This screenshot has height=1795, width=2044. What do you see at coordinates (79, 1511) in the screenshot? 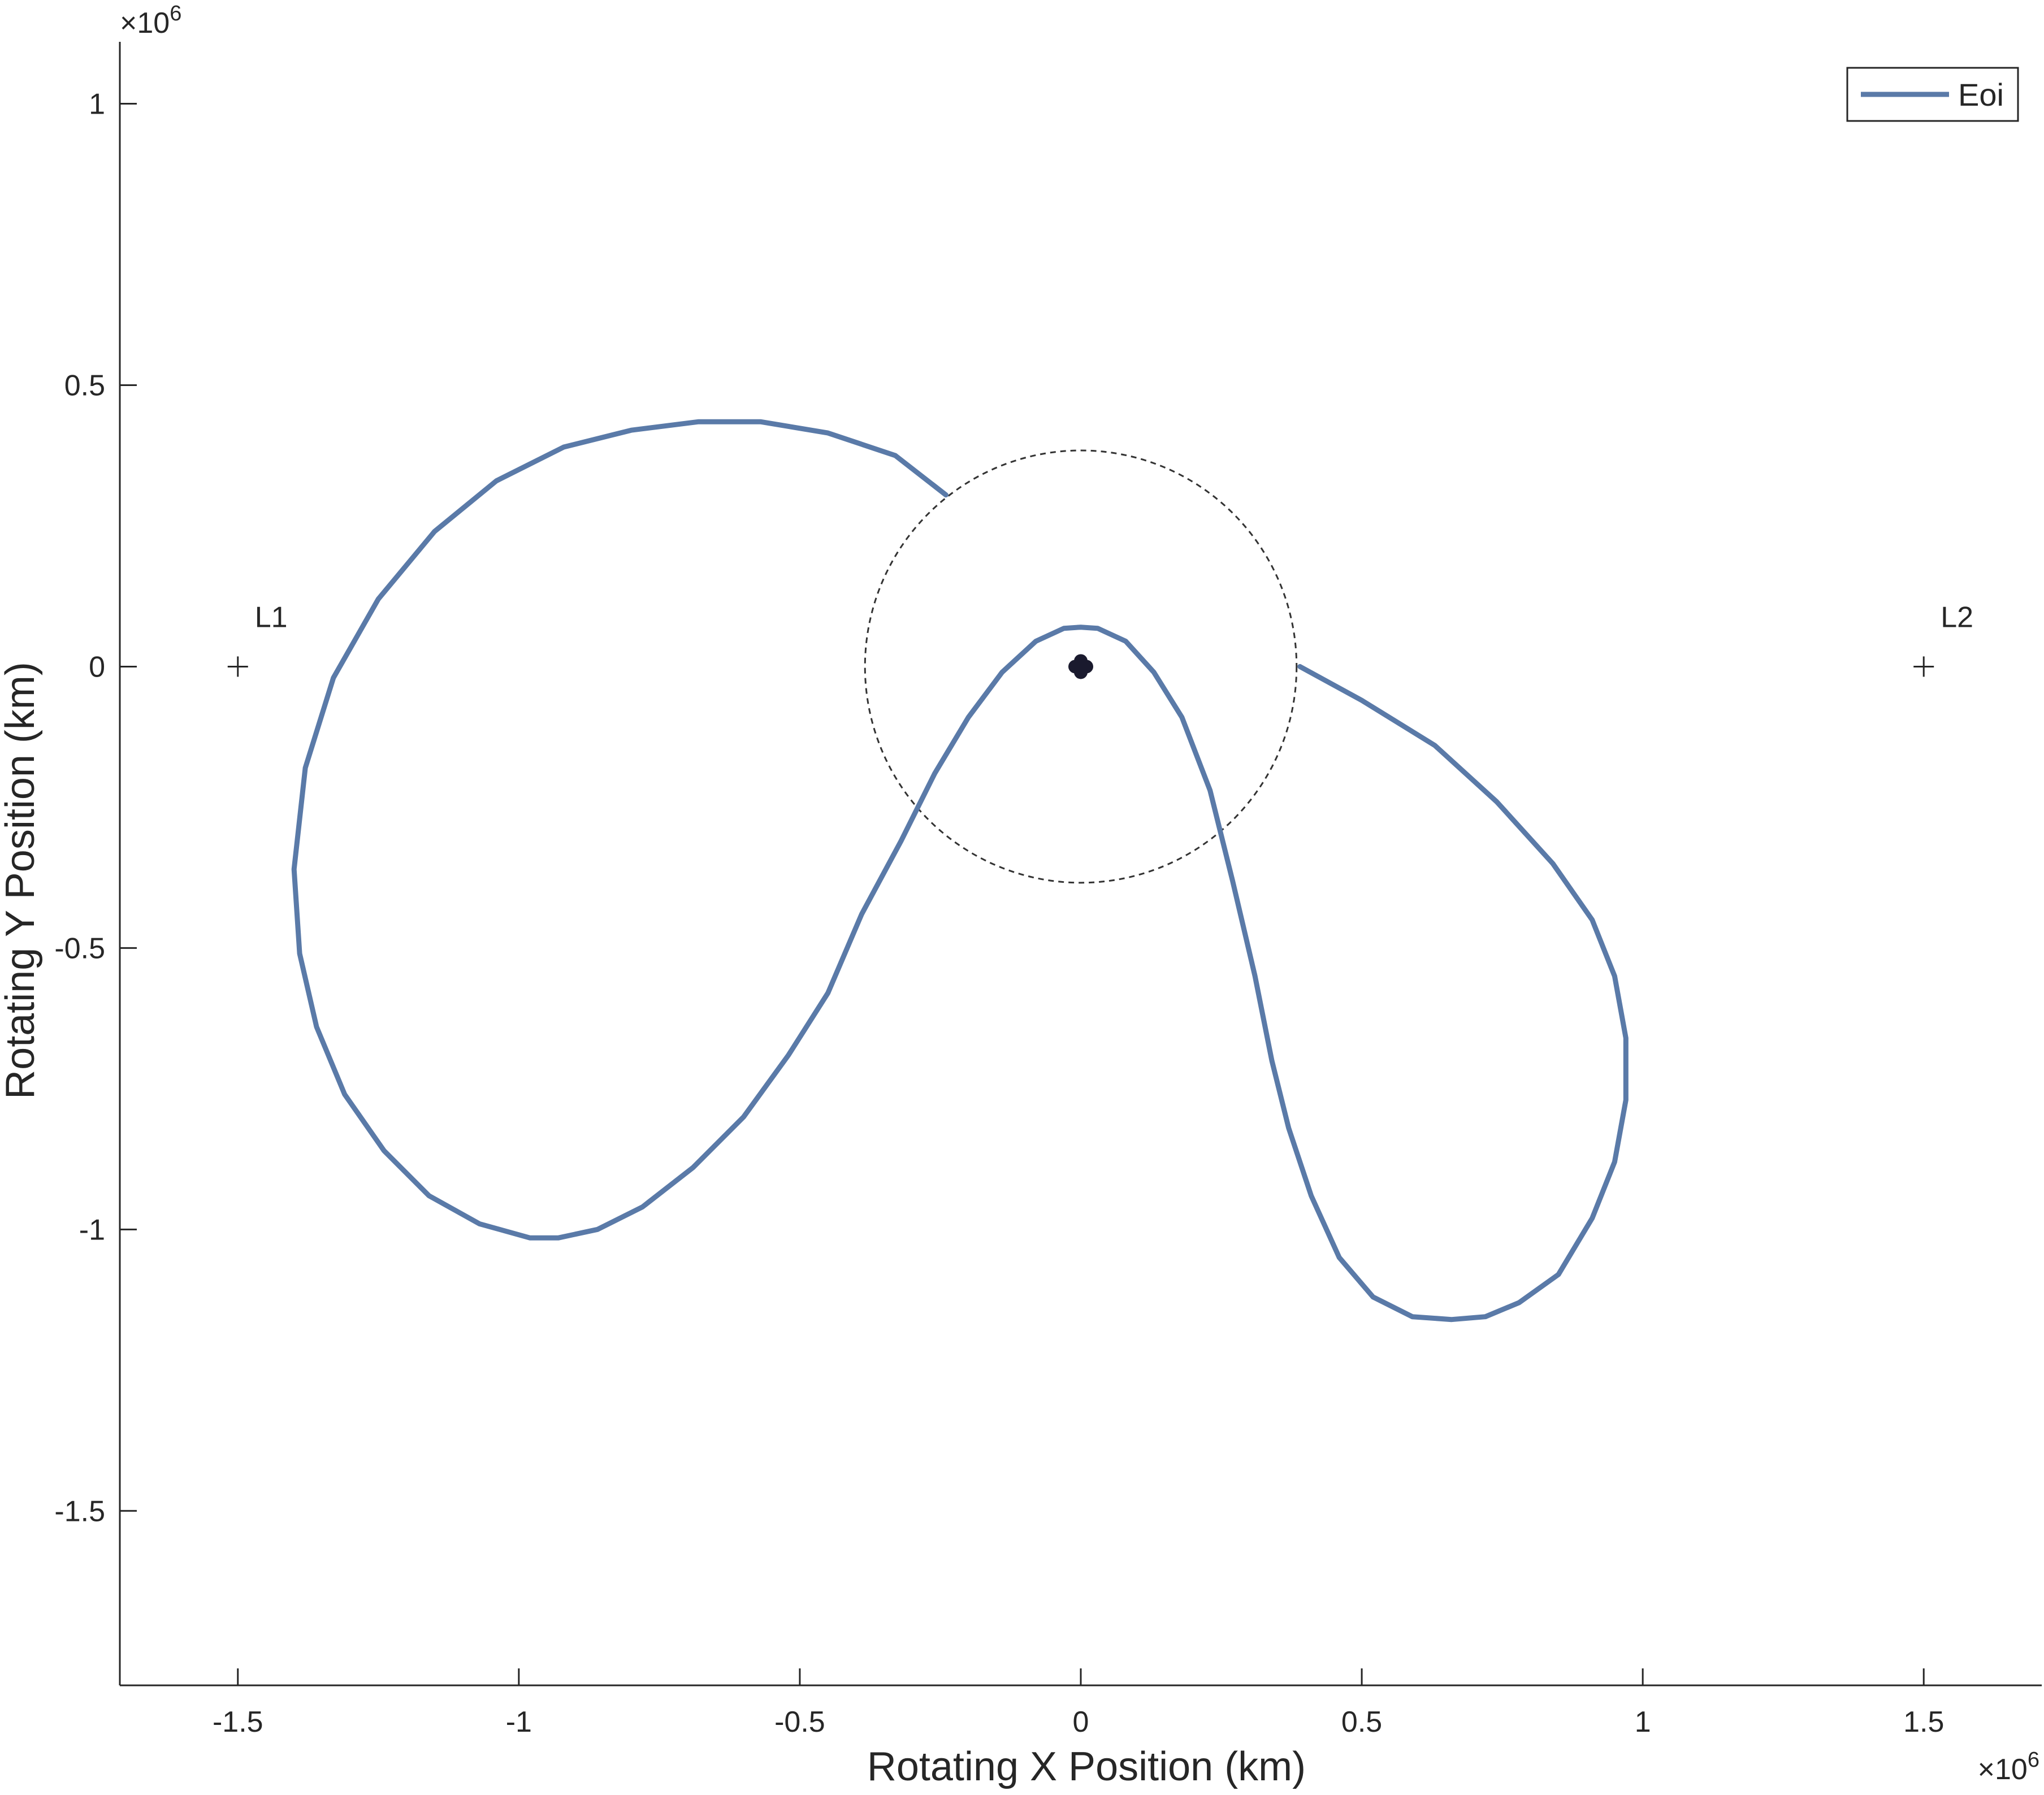
I see `y-tick-label: -1.5` at bounding box center [79, 1511].